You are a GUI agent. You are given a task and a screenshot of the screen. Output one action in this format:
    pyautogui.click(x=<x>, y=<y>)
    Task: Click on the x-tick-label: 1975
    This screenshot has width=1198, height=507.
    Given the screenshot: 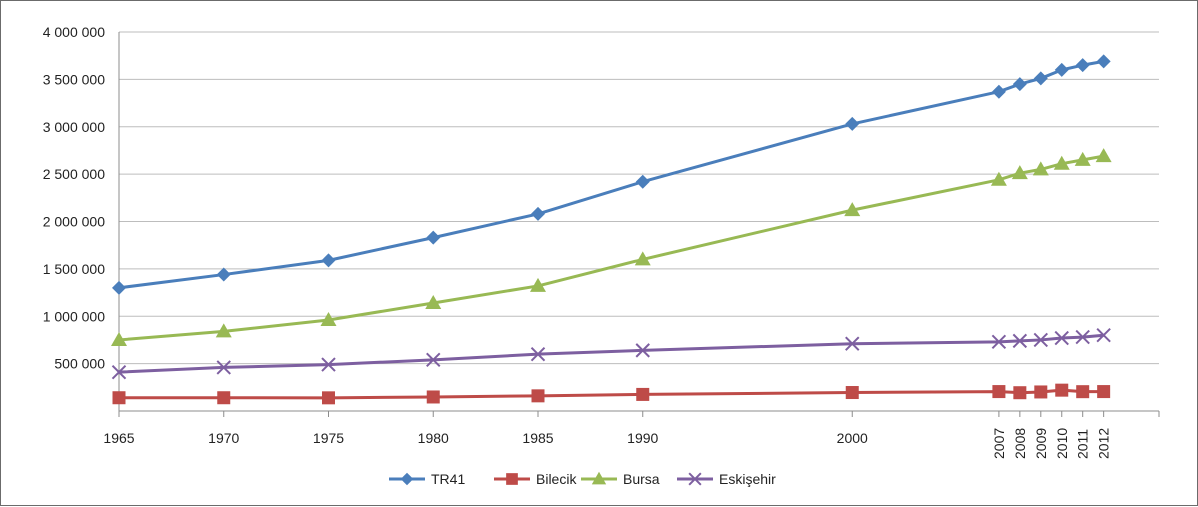 What is the action you would take?
    pyautogui.click(x=328, y=438)
    